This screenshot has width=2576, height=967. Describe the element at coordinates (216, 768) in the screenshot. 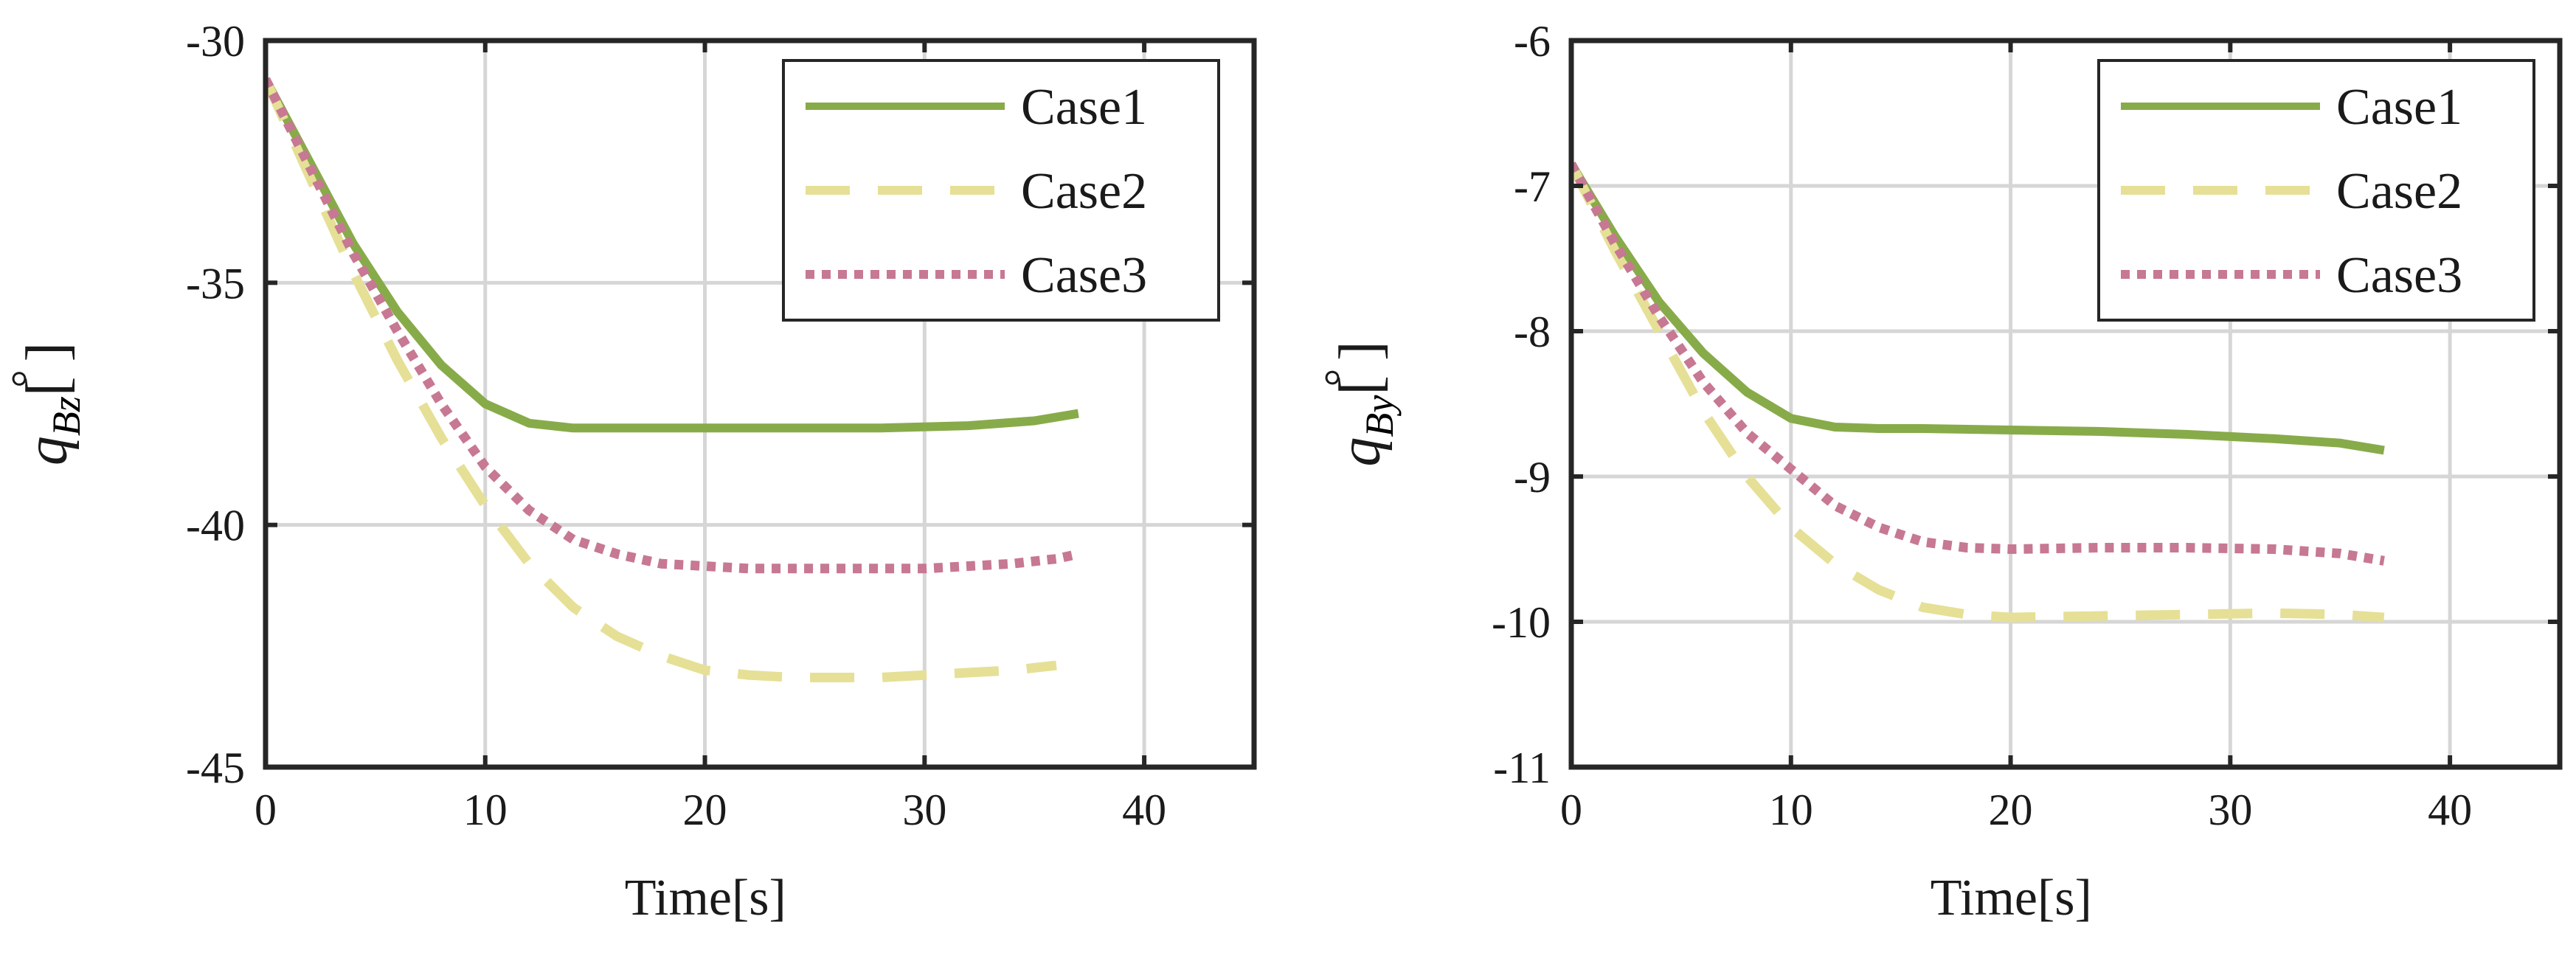

I see `y-tick-label: -45` at that location.